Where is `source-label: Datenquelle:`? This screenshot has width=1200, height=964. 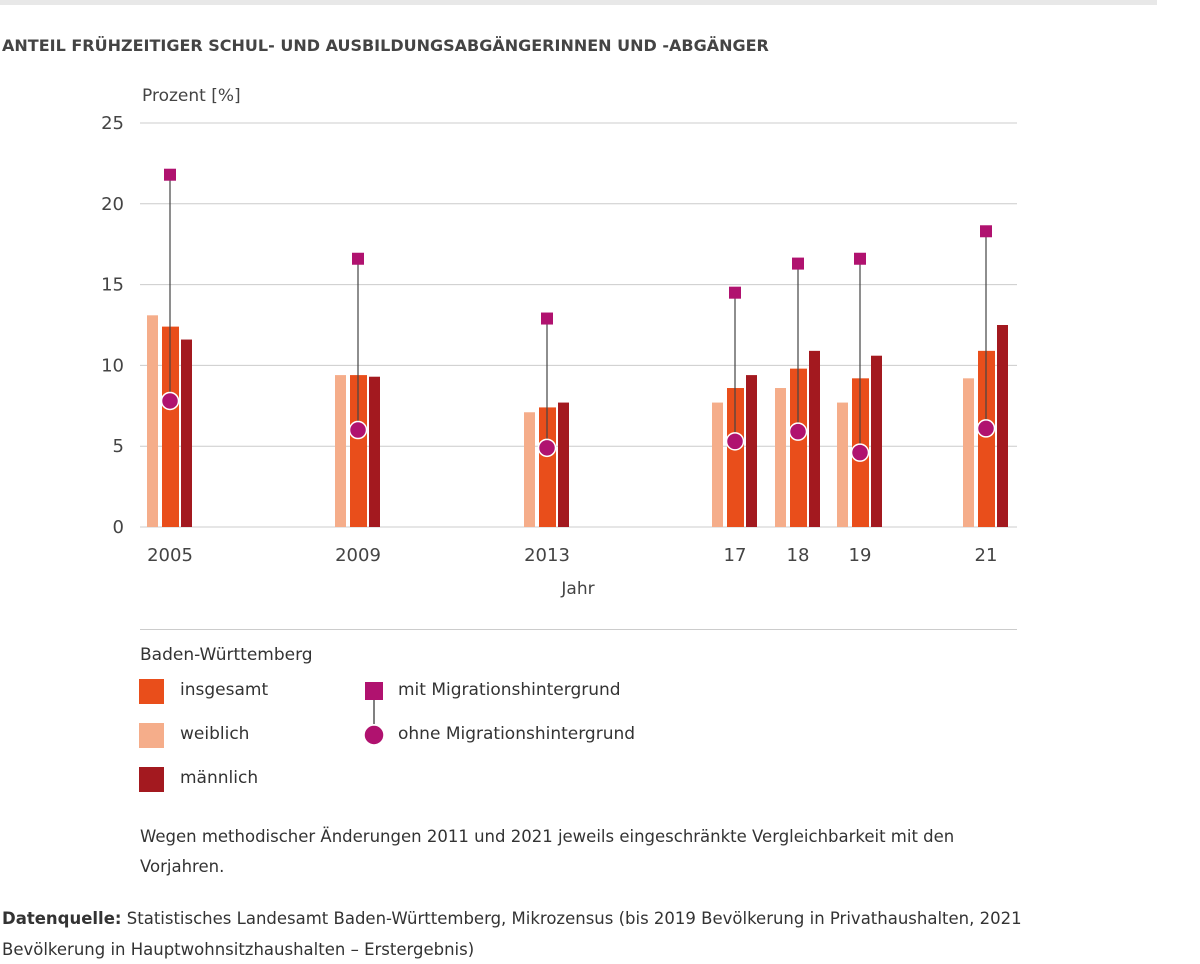
source-label: Datenquelle: is located at coordinates (62, 918).